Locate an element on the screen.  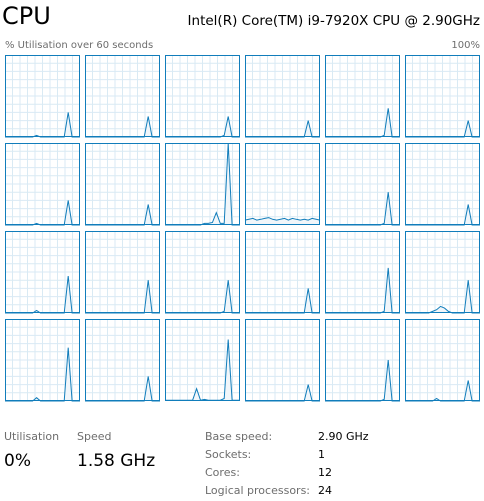
detail-label: Logical processors: is located at coordinates (257, 490).